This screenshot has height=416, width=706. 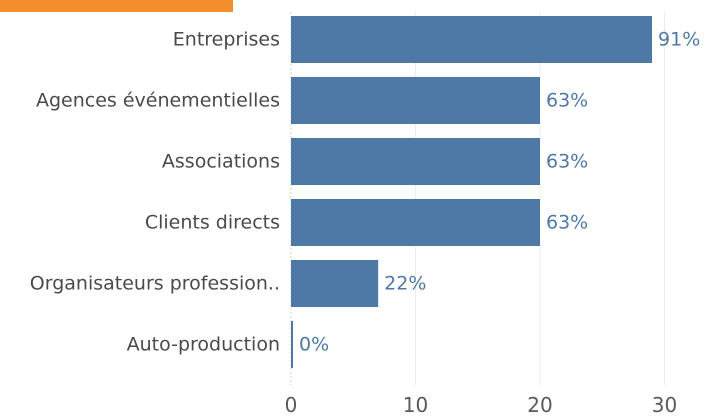 What do you see at coordinates (221, 162) in the screenshot?
I see `category-label: Associations` at bounding box center [221, 162].